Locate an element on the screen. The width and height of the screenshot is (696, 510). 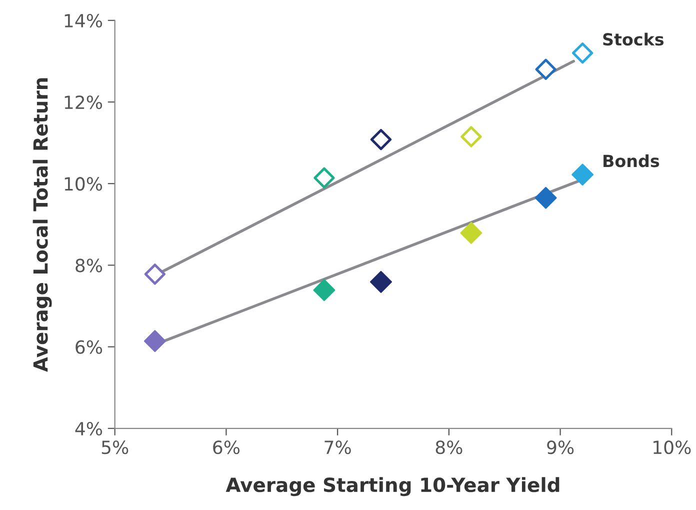
x-tick-label: 6% is located at coordinates (226, 447).